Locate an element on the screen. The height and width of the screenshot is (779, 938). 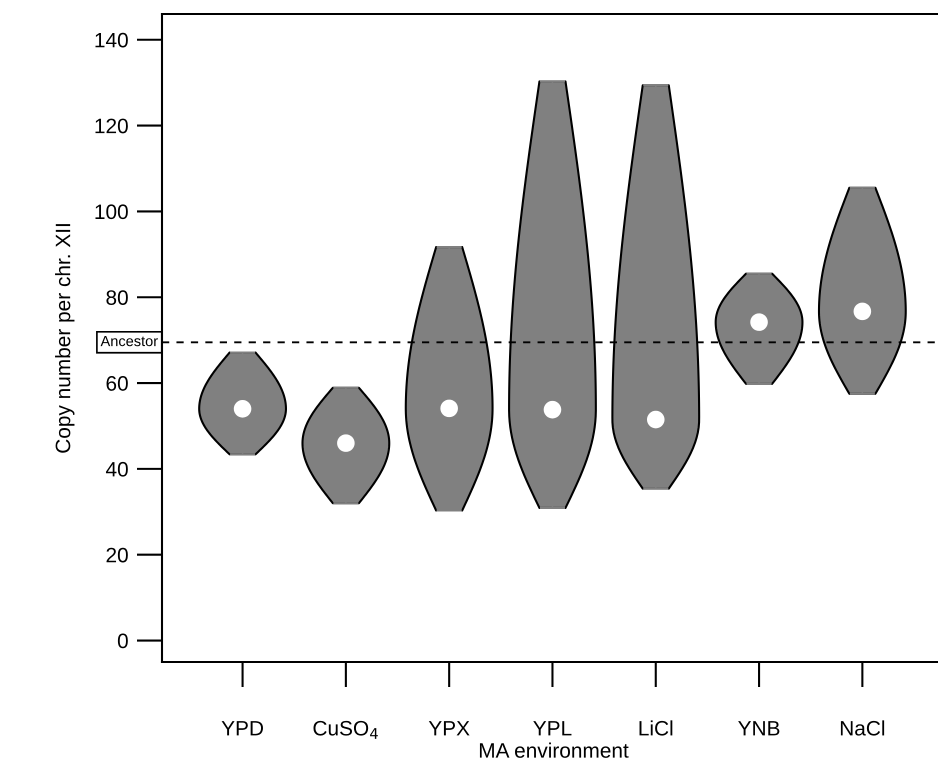
y-tick-label: 120 is located at coordinates (112, 126).